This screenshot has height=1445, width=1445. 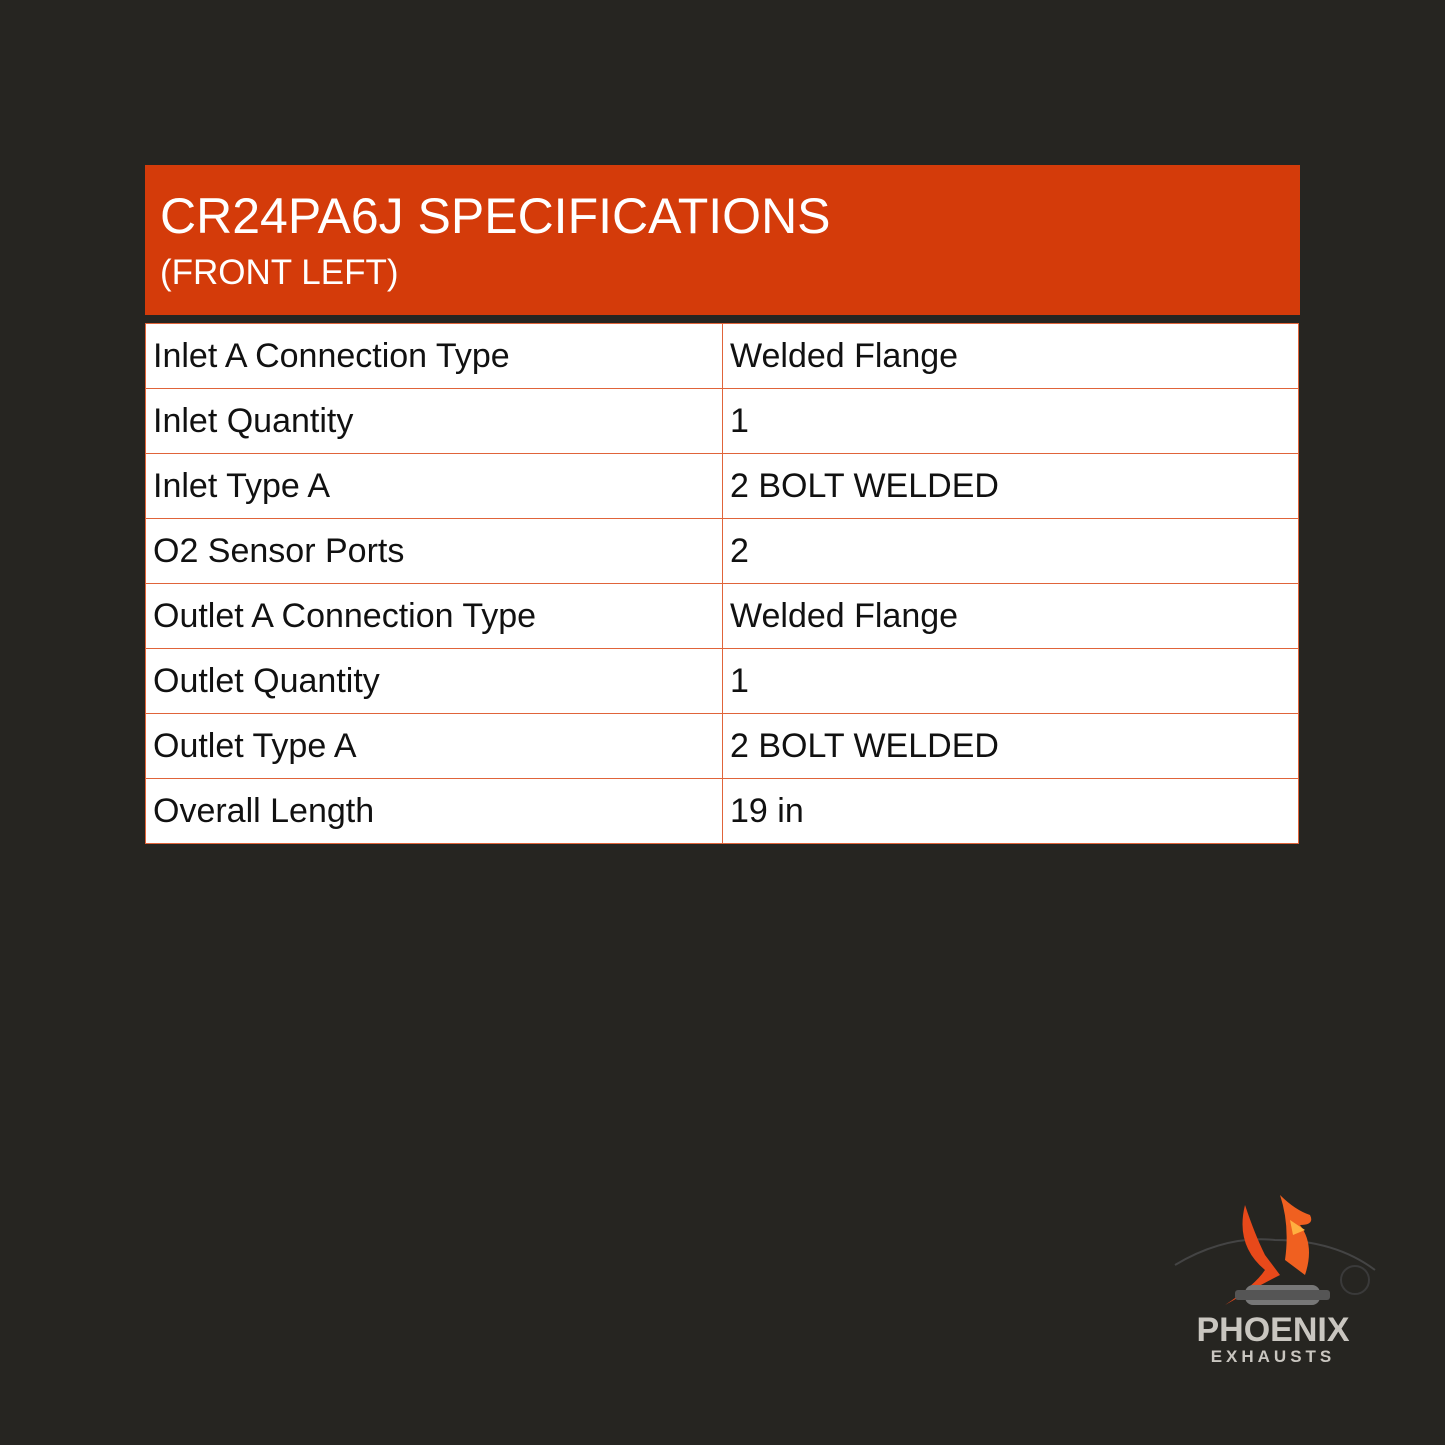 I want to click on table-row: Outlet Quantity 1, so click(x=722, y=681).